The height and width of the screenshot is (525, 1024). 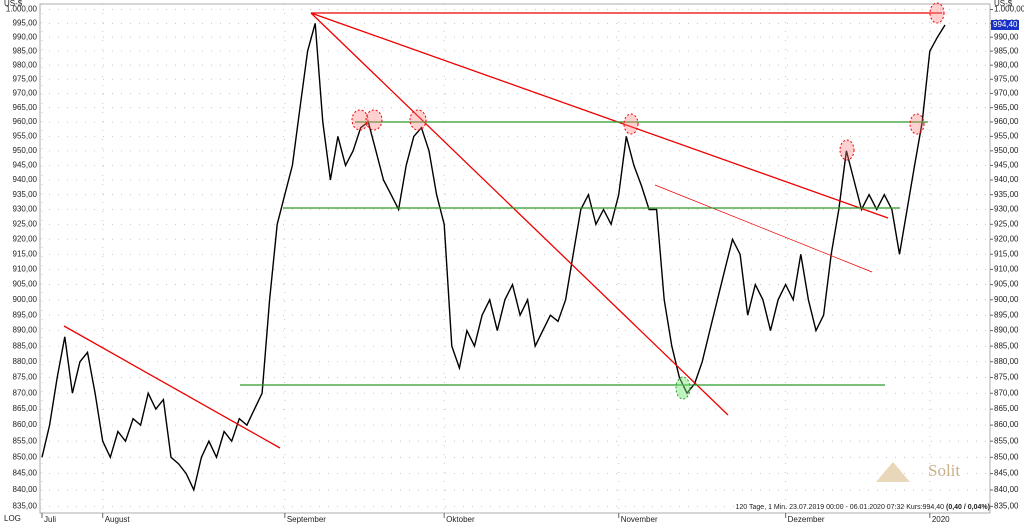 I want to click on current-price-label: 994,40, so click(x=1005, y=24).